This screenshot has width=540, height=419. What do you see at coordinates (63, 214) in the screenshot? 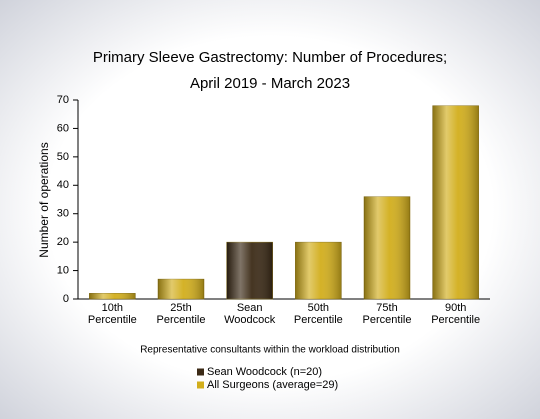
I see `y-tick-label: 30` at bounding box center [63, 214].